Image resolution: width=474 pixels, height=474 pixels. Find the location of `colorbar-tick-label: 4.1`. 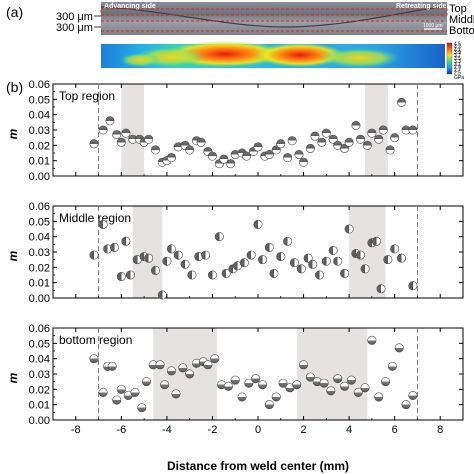

colorbar-tick-label: 4.1 is located at coordinates (457, 50).